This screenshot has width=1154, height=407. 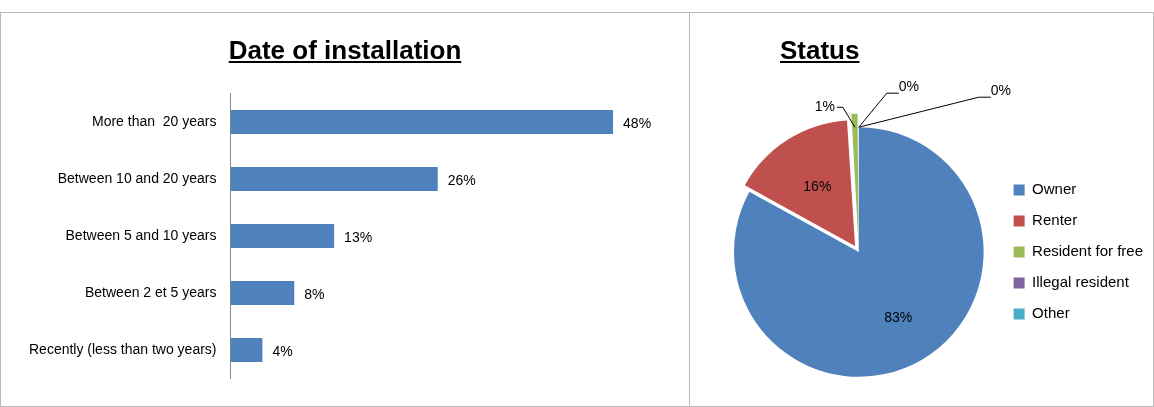 I want to click on data-label: 16%, so click(x=817, y=185).